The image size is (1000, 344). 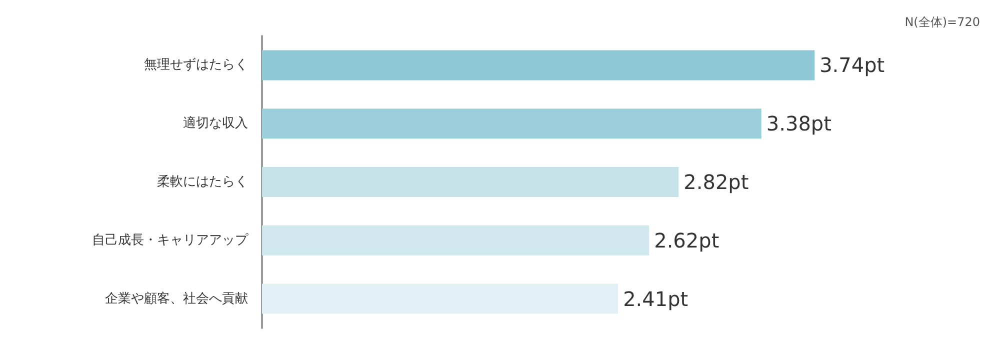 I want to click on data-label: 2.82pt, so click(x=716, y=182).